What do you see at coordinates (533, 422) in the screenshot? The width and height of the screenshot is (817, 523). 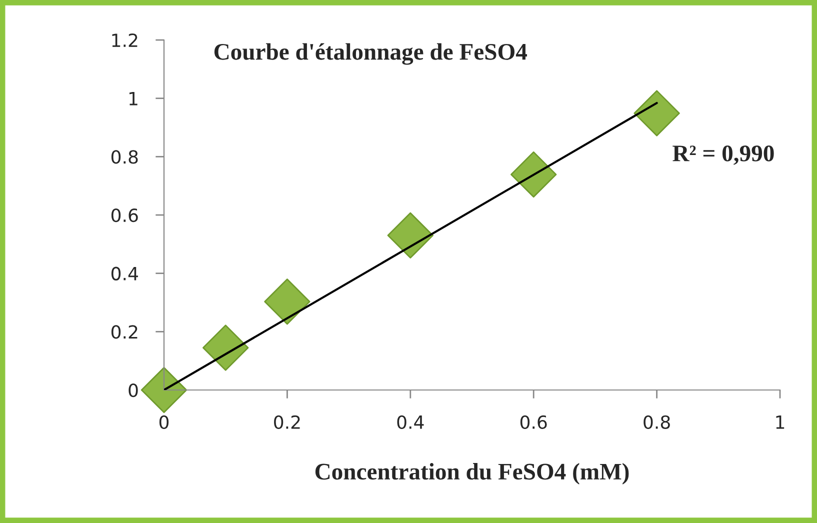 I see `x-tick-label: 0.6` at bounding box center [533, 422].